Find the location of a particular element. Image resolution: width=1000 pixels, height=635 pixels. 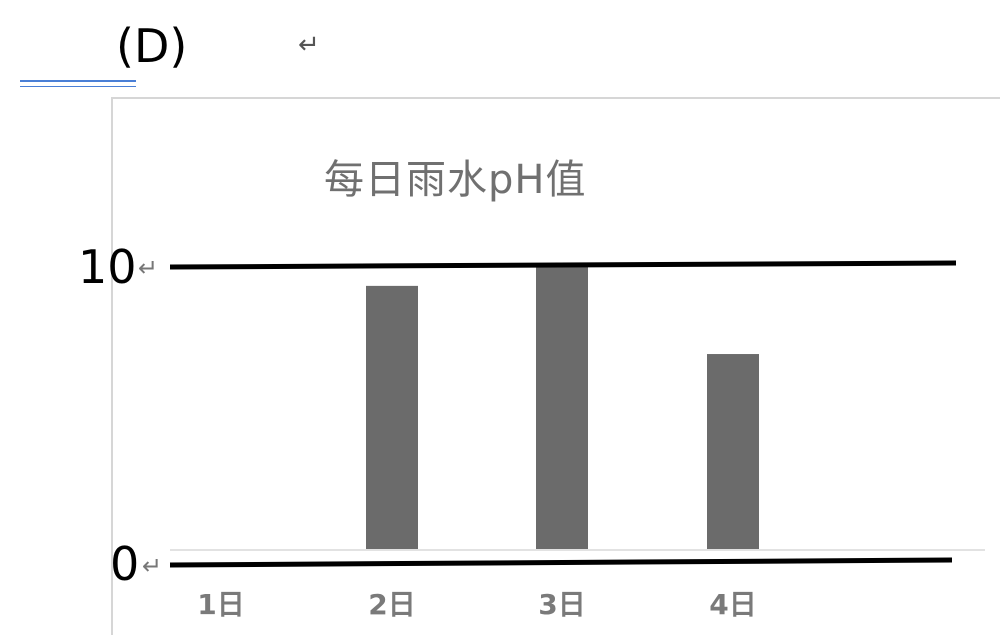

option-label: (D) is located at coordinates (152, 46).